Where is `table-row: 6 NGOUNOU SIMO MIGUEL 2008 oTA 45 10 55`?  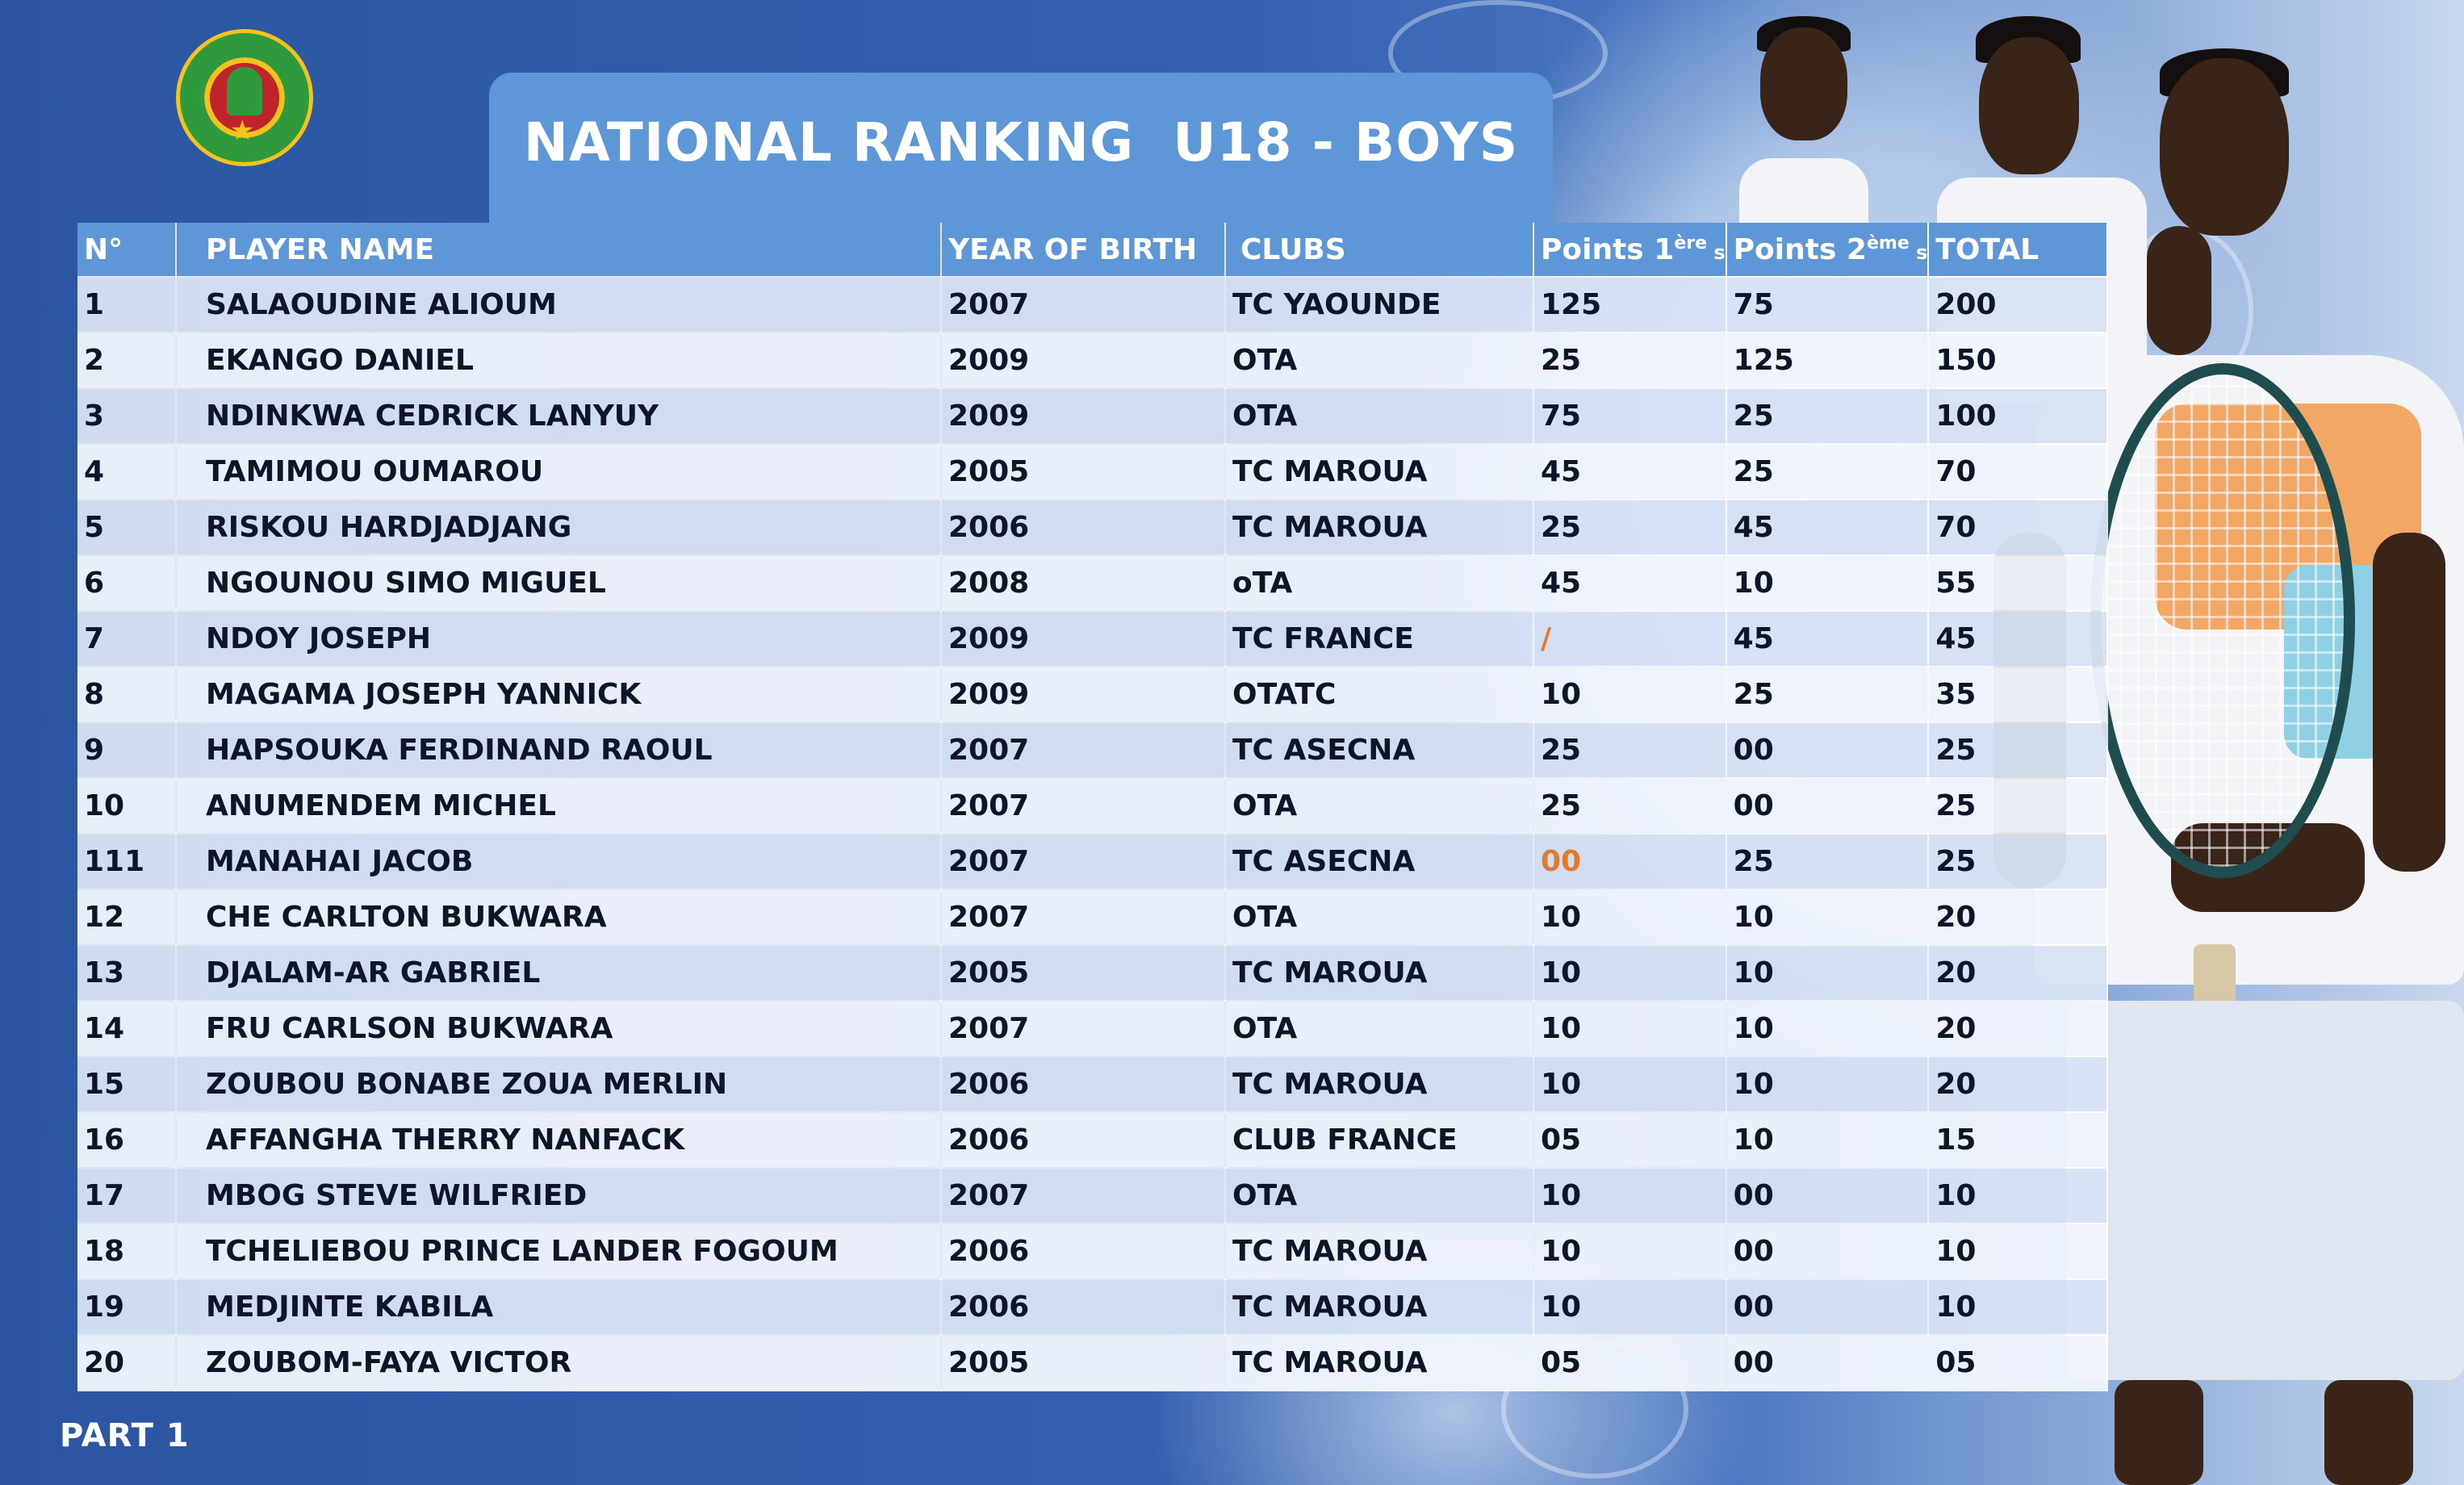
table-row: 6 NGOUNOU SIMO MIGUEL 2008 oTA 45 10 55 is located at coordinates (1093, 583).